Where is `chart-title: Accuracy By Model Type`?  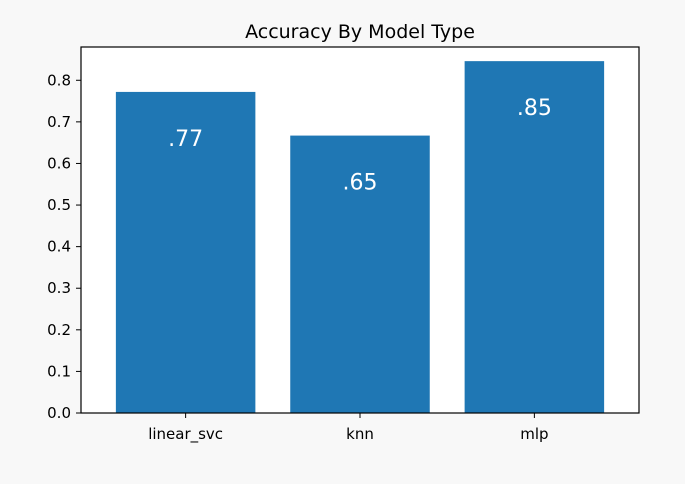 chart-title: Accuracy By Model Type is located at coordinates (360, 32).